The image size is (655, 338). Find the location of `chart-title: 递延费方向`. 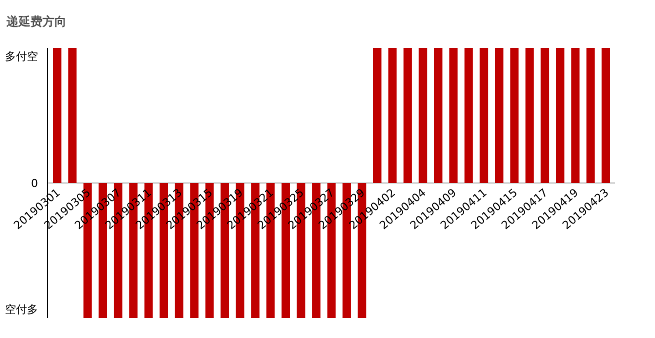

chart-title: 递延费方向 is located at coordinates (36, 21).